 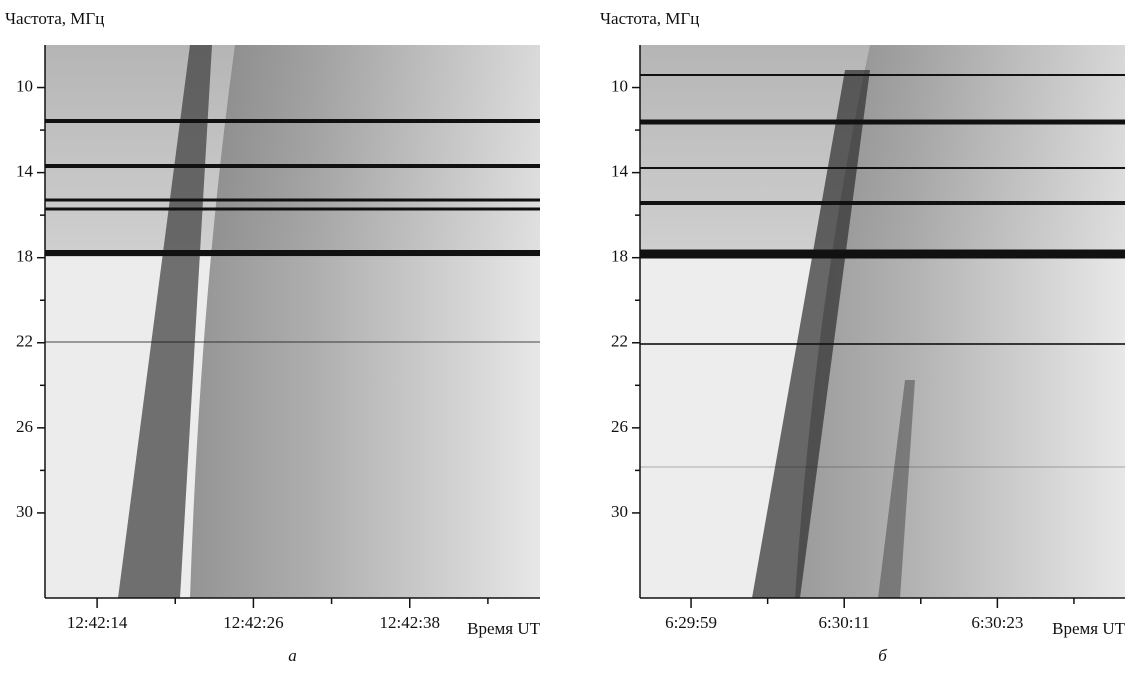 I want to click on panel-label: а, so click(x=292, y=655).